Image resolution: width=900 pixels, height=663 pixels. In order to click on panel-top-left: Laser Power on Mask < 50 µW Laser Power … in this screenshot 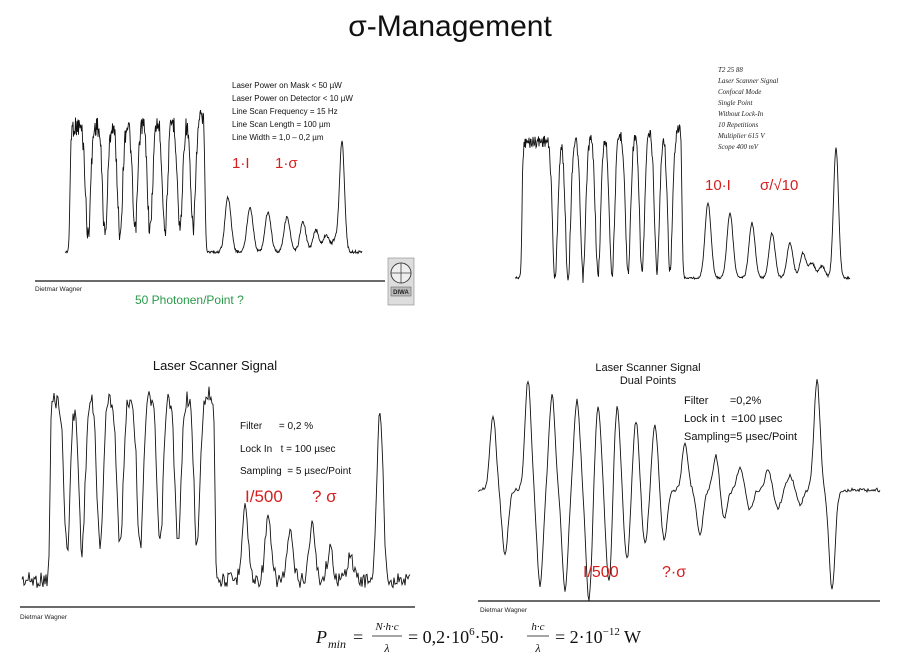, I will do `click(225, 194)`.